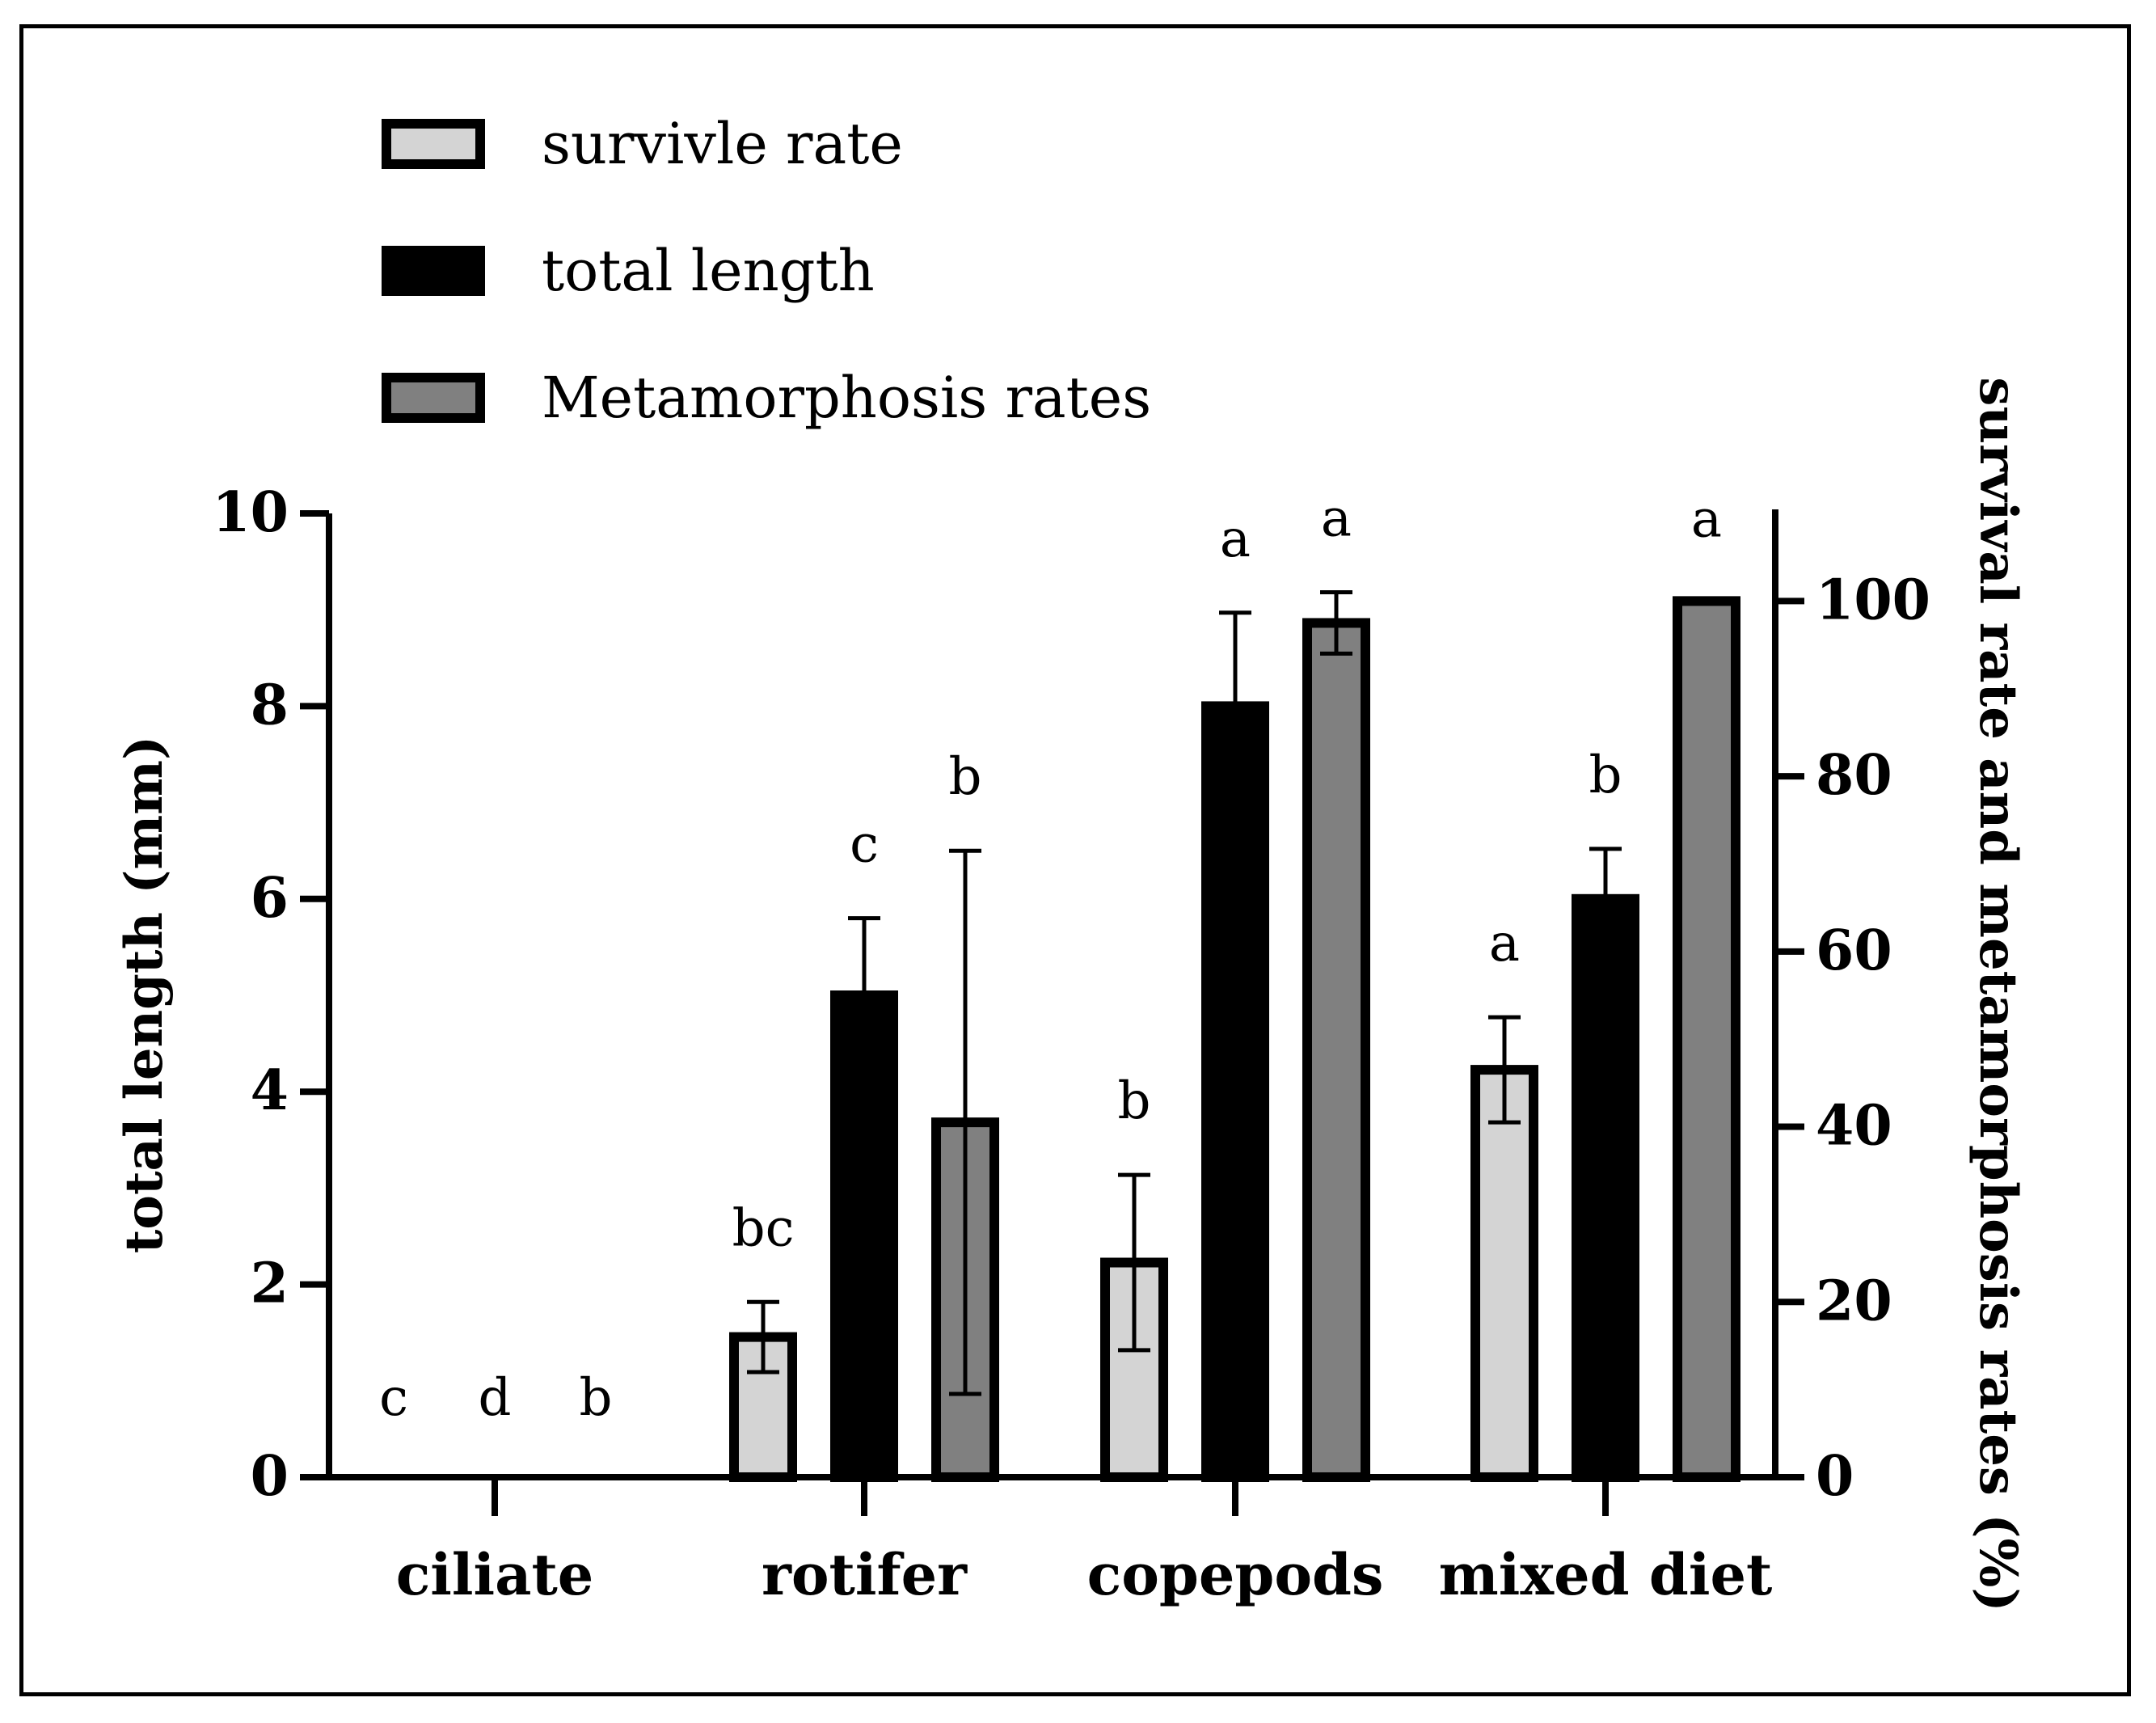 This screenshot has width=2156, height=1723. I want to click on y-left-tick-label: 8, so click(270, 705).